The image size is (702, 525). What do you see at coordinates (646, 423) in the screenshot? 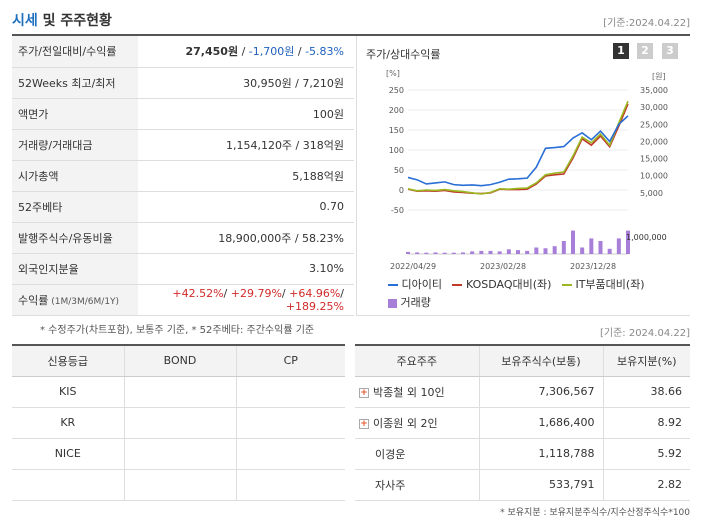
I see `holder-pct: 8.92` at bounding box center [646, 423].